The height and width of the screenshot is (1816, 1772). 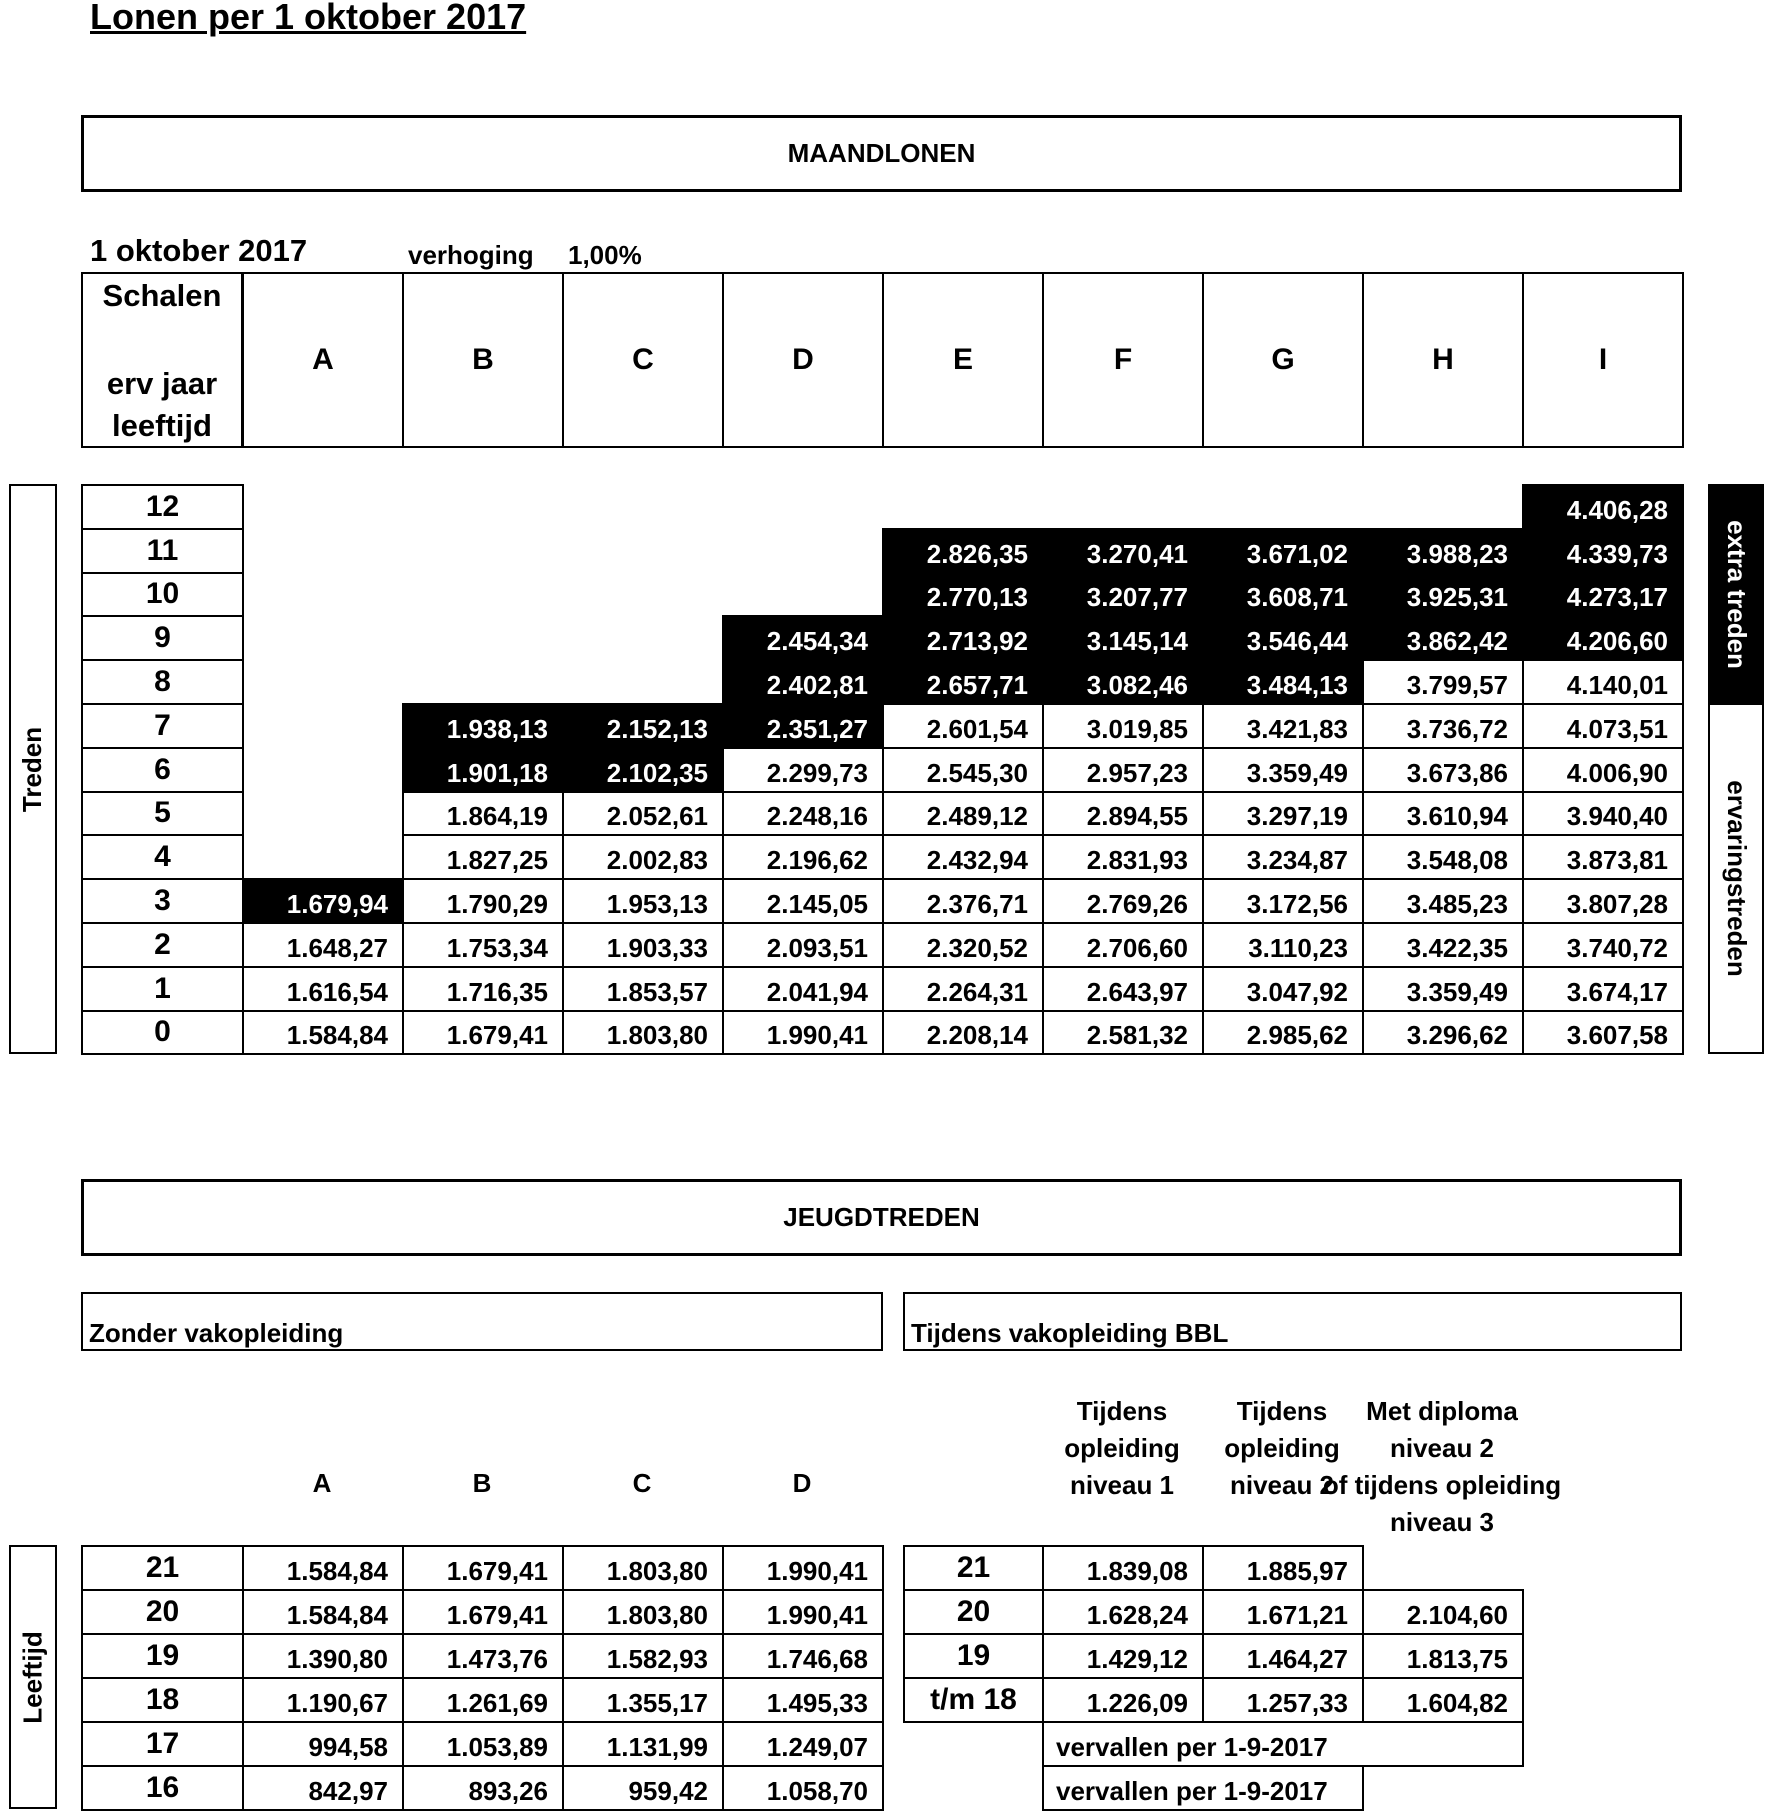 What do you see at coordinates (483, 988) in the screenshot?
I see `salary-cell: 1.716,35` at bounding box center [483, 988].